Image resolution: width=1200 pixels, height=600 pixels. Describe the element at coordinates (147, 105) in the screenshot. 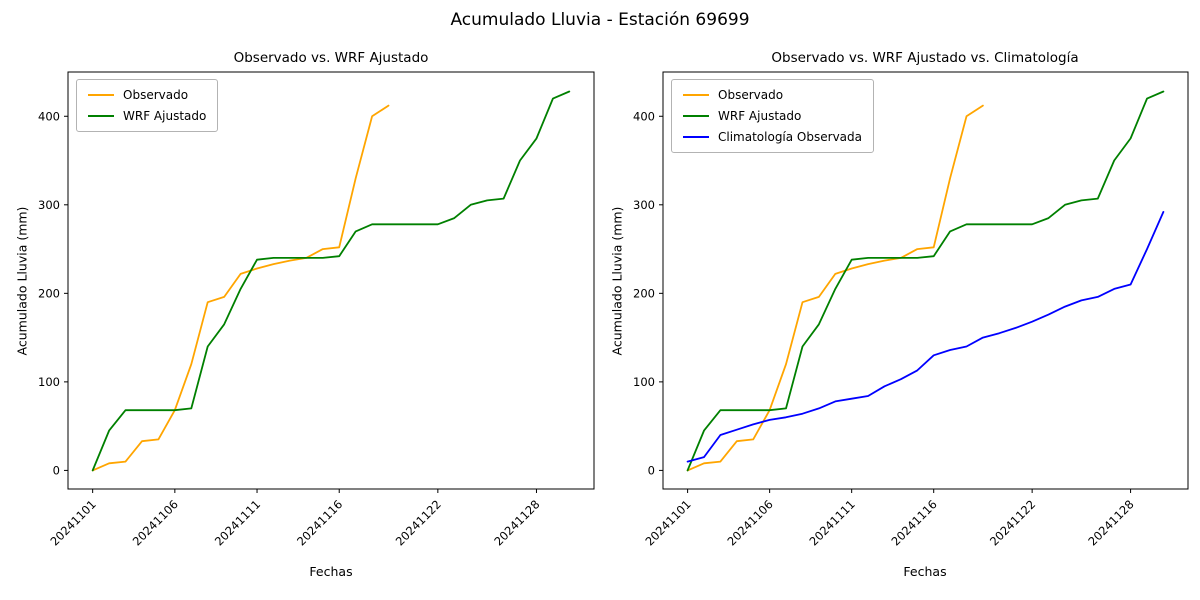

I see `legend-left: Observado WRF Ajustado` at that location.